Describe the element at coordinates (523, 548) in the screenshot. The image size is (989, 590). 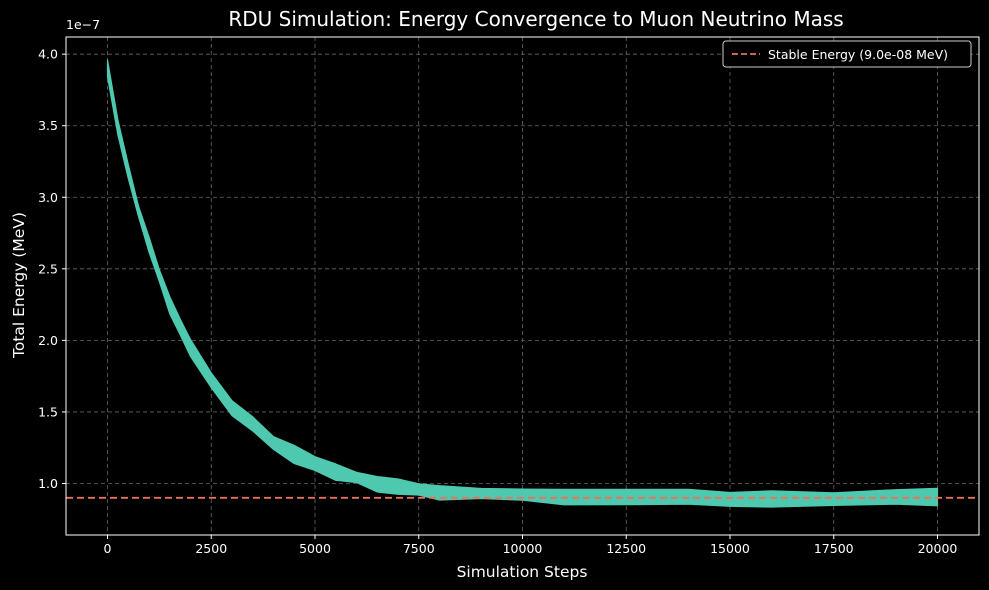
I see `x-tick-label: 10000` at that location.